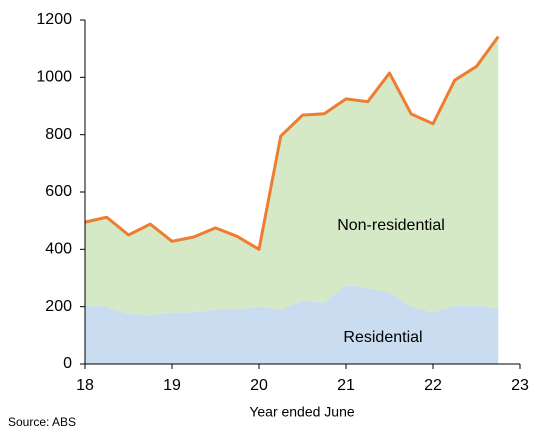  What do you see at coordinates (520, 385) in the screenshot?
I see `x-tick-label: 23` at bounding box center [520, 385].